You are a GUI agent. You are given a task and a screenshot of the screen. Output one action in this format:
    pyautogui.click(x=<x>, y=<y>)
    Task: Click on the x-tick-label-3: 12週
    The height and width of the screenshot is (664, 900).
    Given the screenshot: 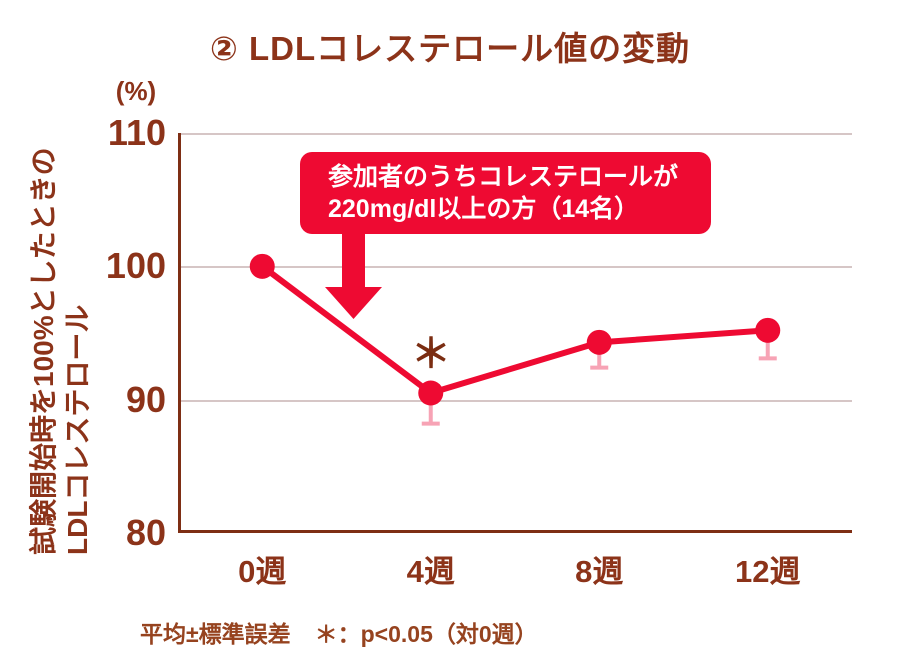 What is the action you would take?
    pyautogui.click(x=768, y=571)
    